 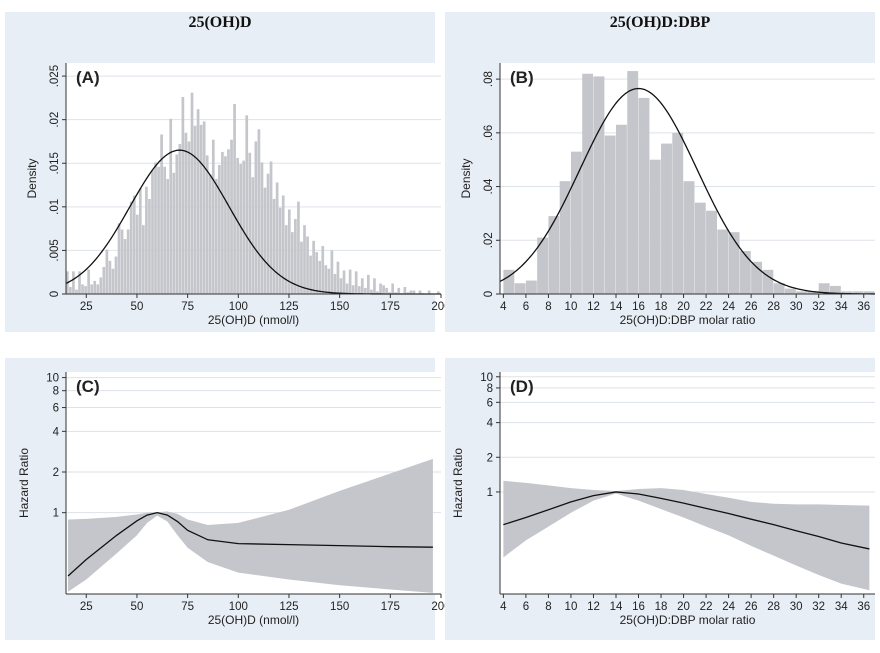 I want to click on y-tick-label: .025, so click(x=55, y=76).